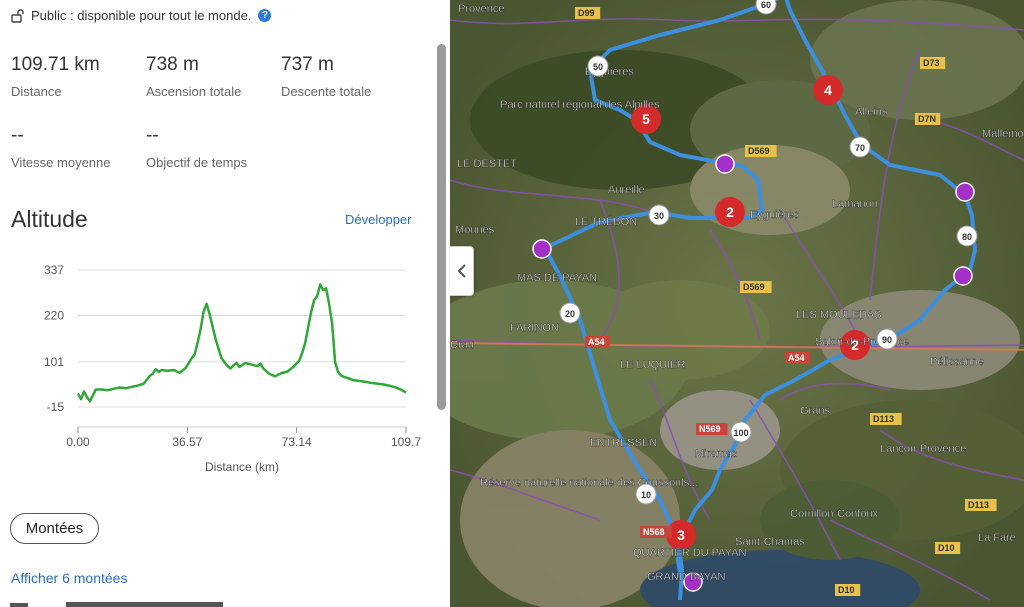  I want to click on road-label: D10, so click(846, 590).